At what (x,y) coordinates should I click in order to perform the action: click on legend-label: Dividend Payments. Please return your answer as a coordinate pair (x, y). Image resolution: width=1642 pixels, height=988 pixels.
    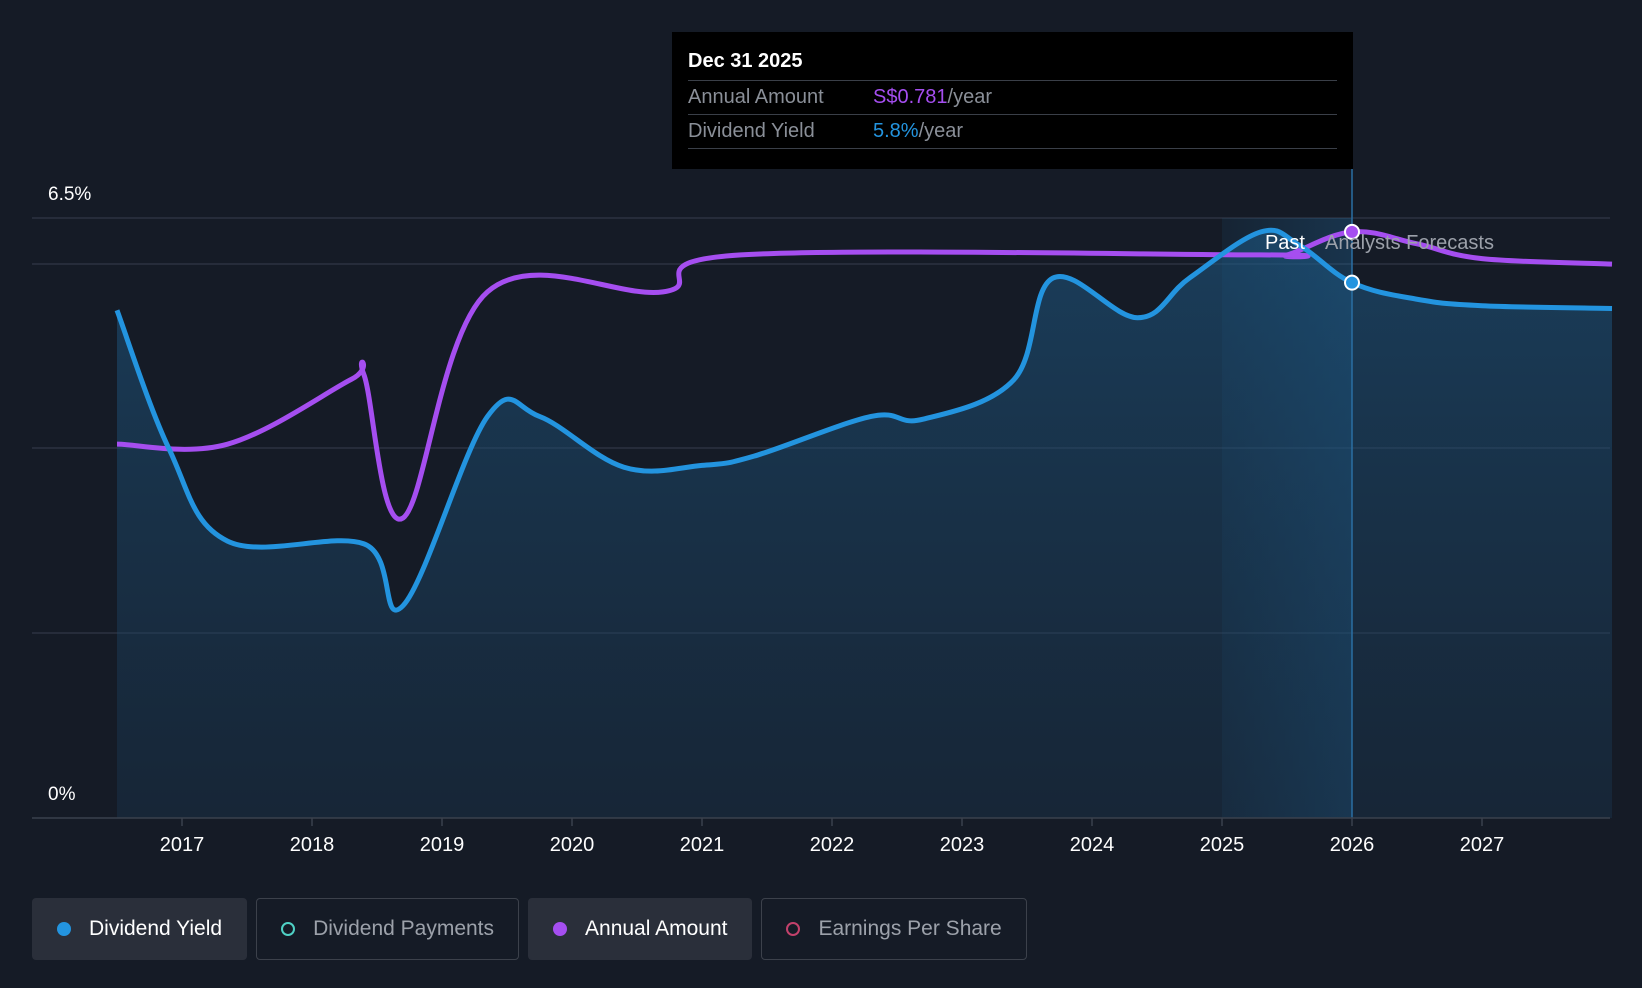
    Looking at the image, I should click on (404, 928).